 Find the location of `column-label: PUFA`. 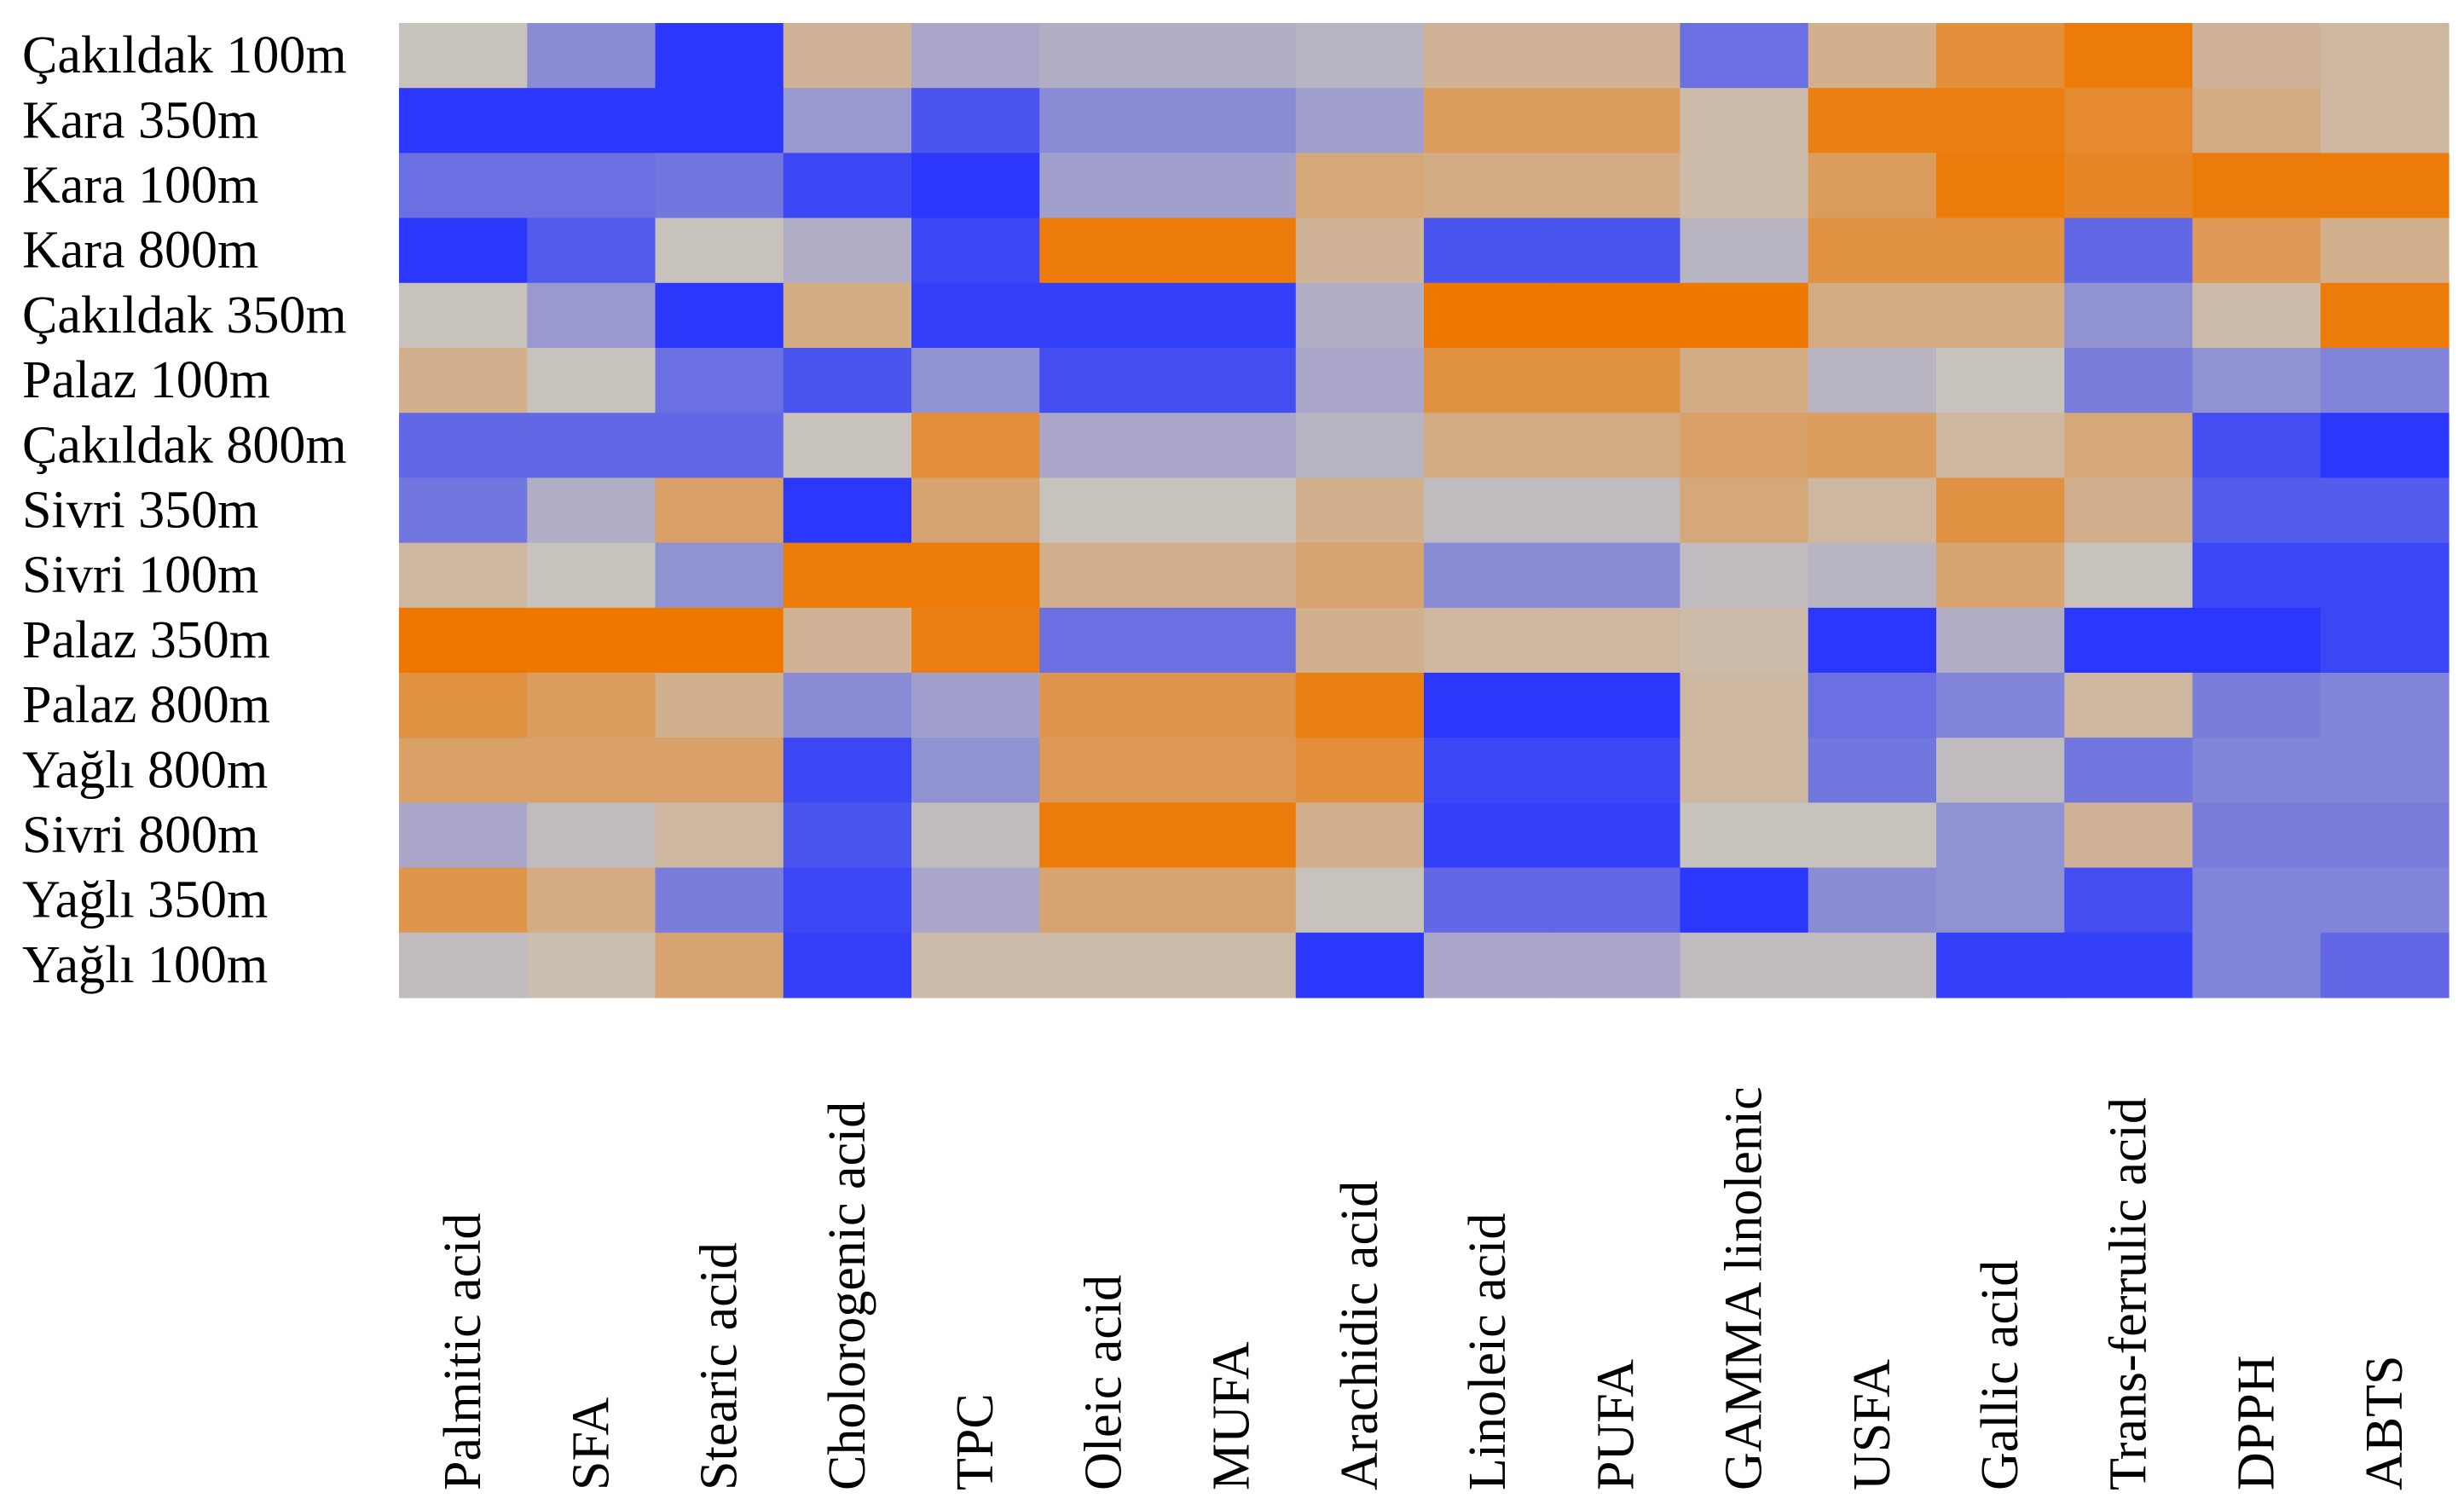

column-label: PUFA is located at coordinates (1616, 1424).